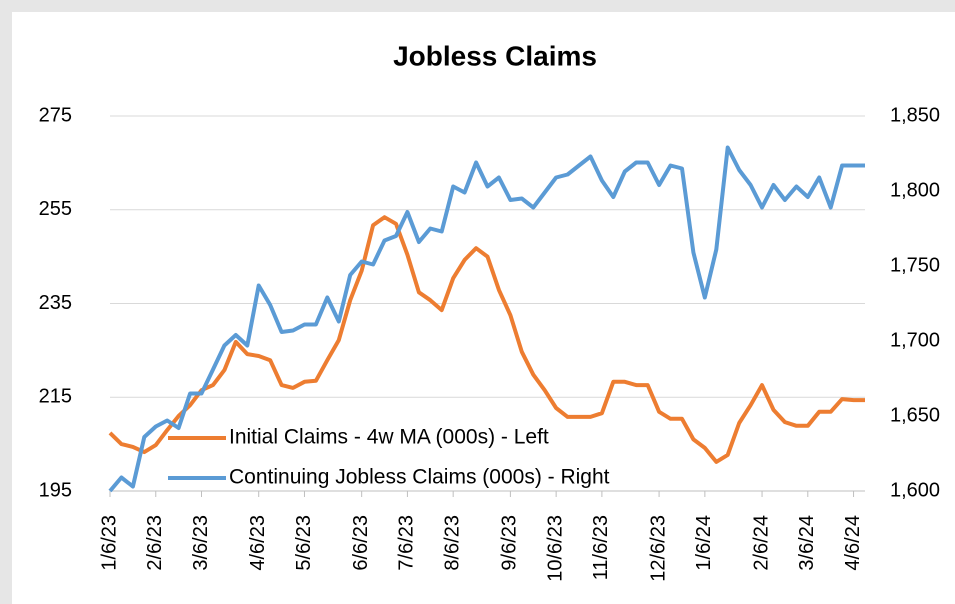 The image size is (955, 604). I want to click on x-tick-label: 5/6/23, so click(304, 543).